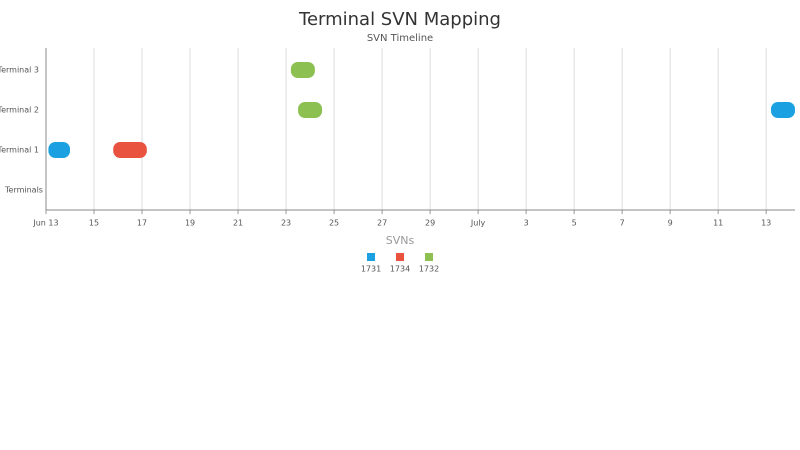  What do you see at coordinates (238, 223) in the screenshot?
I see `x-tick-label: 21` at bounding box center [238, 223].